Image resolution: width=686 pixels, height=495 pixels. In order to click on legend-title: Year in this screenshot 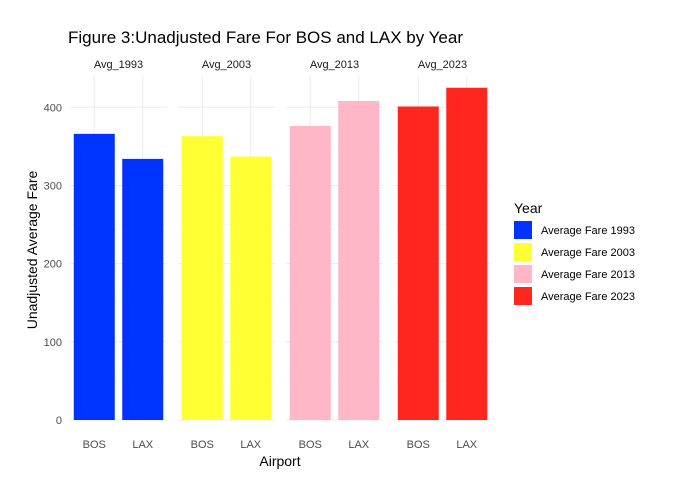, I will do `click(528, 208)`.